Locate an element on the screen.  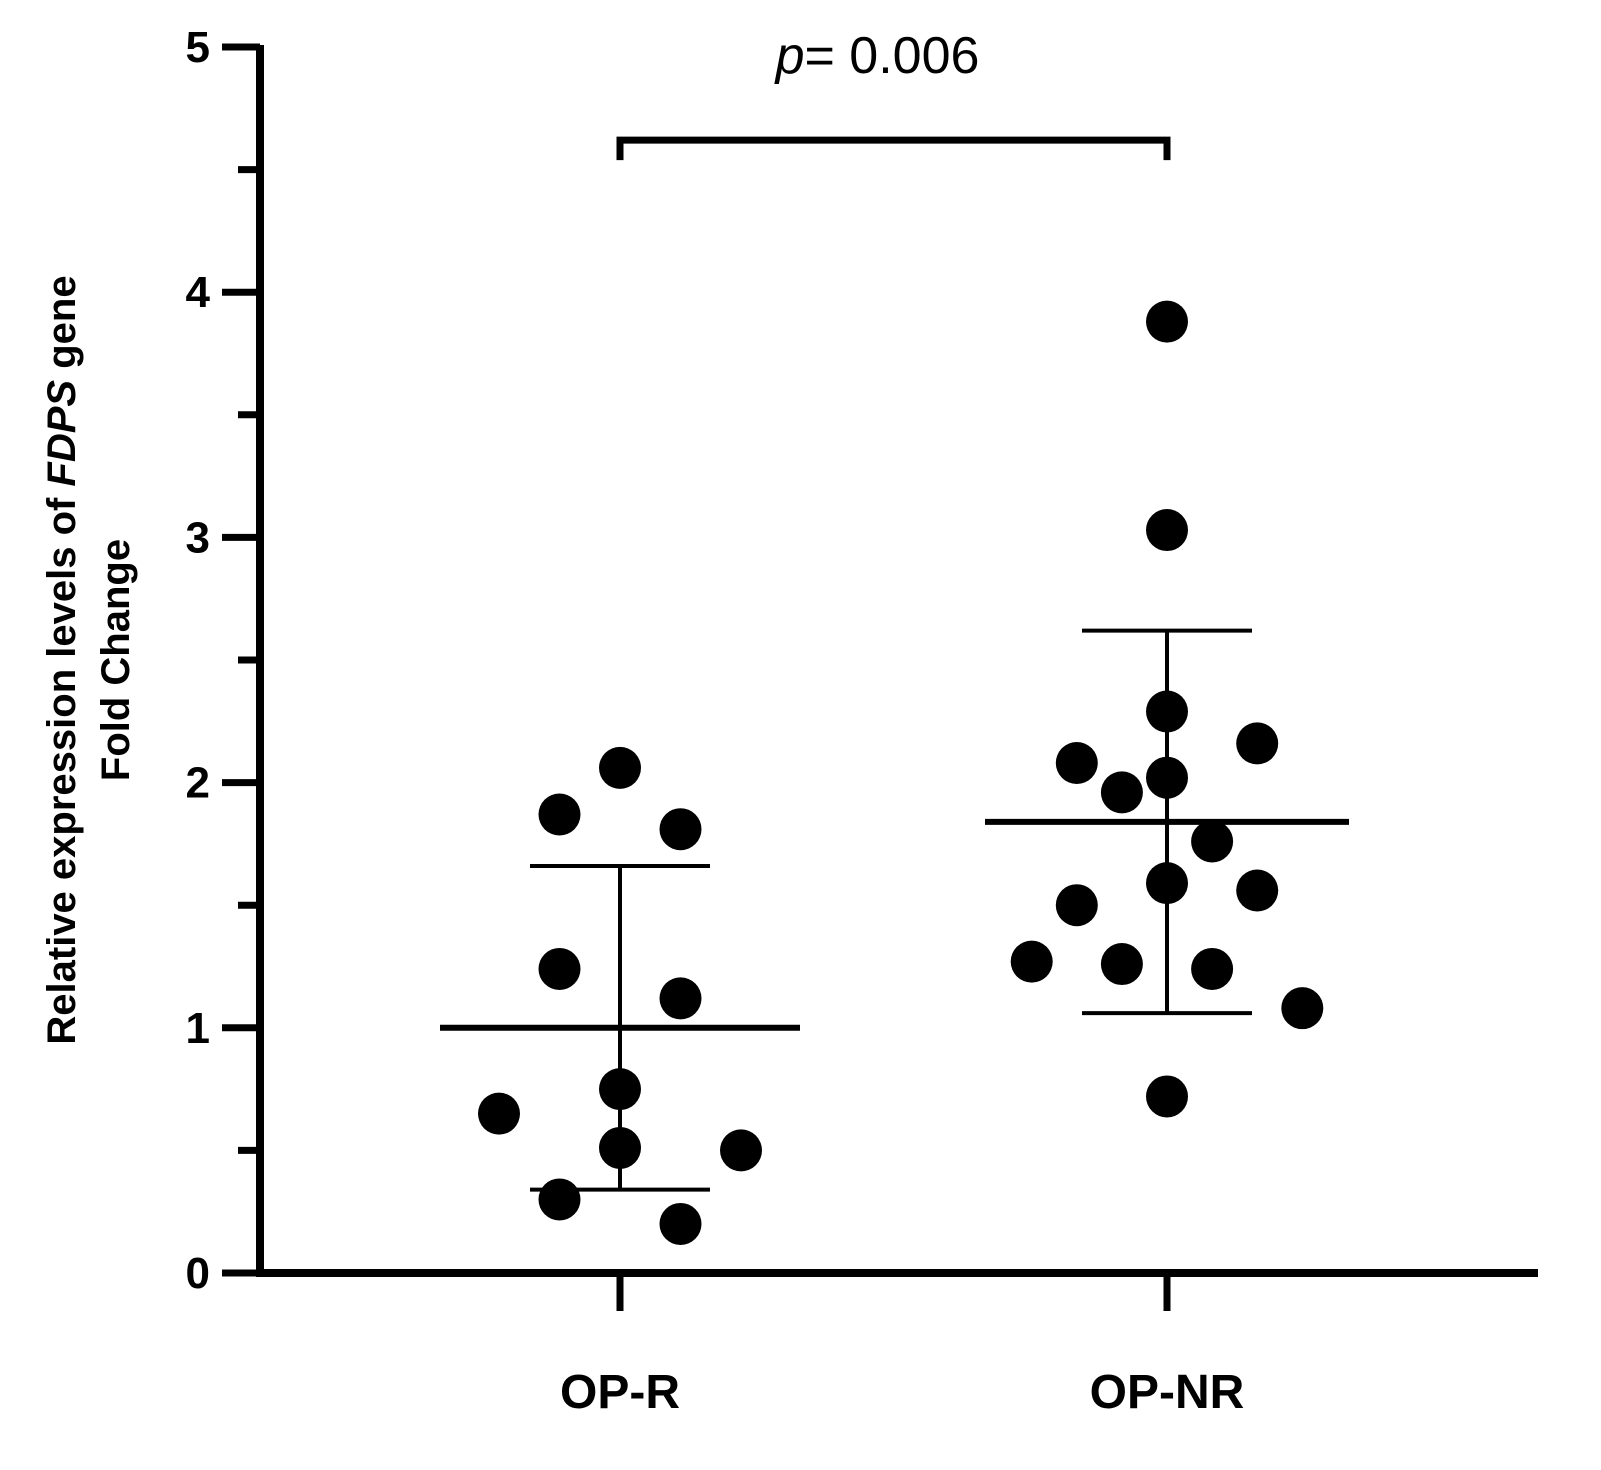
y-axis-label-pre: Relative expression levels of is located at coordinates (62, 766).